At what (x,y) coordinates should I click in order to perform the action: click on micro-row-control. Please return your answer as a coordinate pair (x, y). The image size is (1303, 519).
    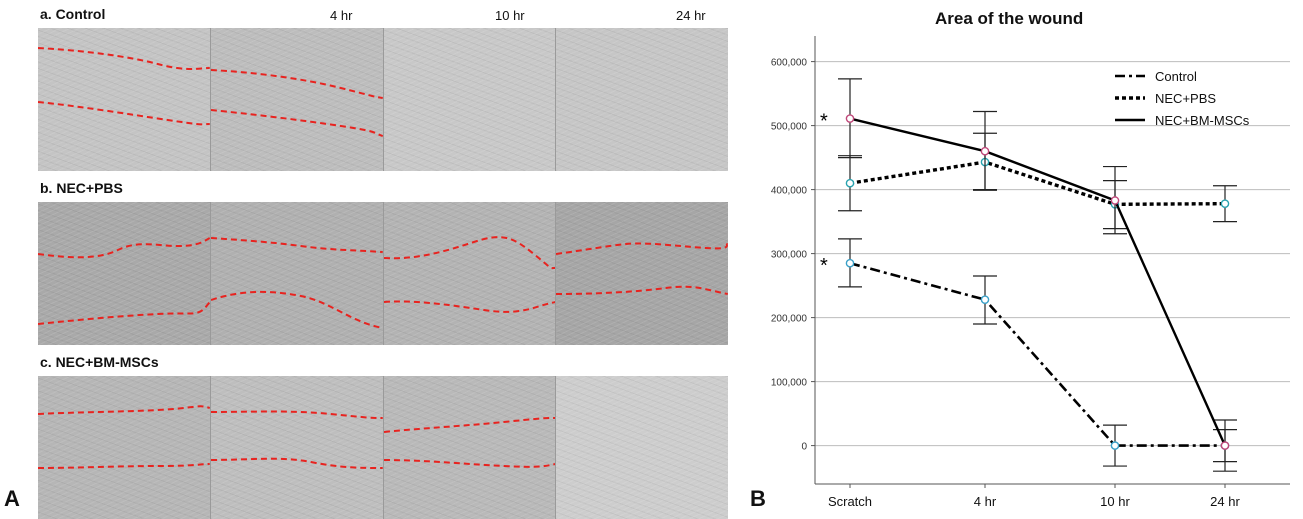
    Looking at the image, I should click on (383, 99).